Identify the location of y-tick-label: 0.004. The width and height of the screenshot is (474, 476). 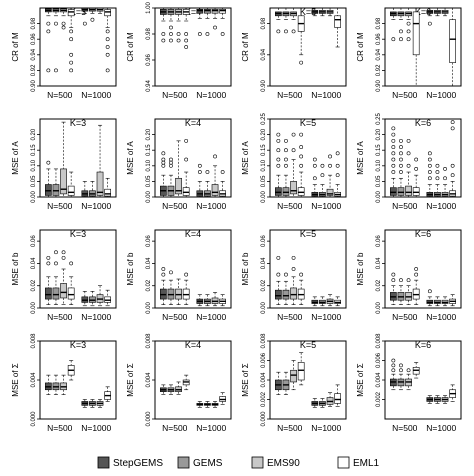
(379, 380).